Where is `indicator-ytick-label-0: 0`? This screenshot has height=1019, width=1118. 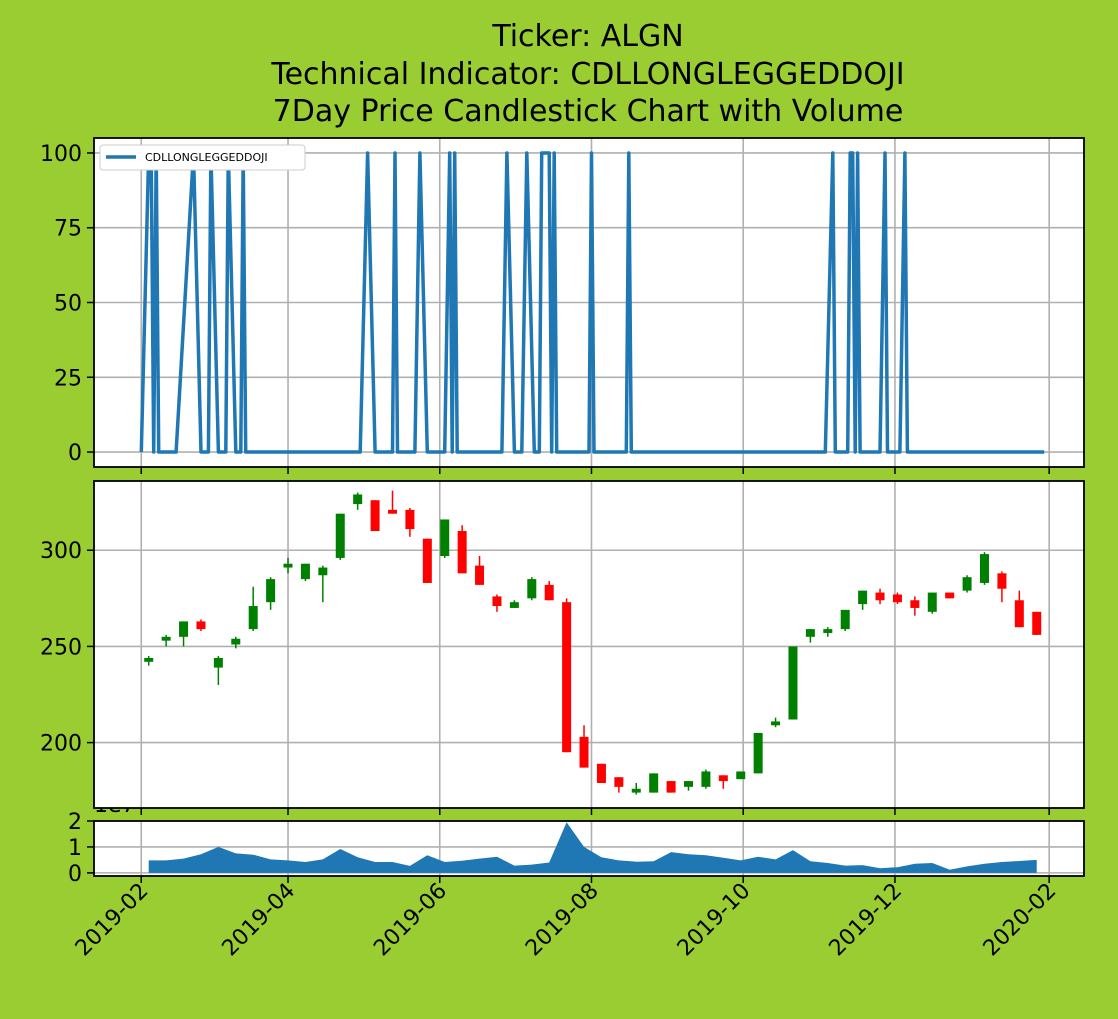 indicator-ytick-label-0: 0 is located at coordinates (75, 453).